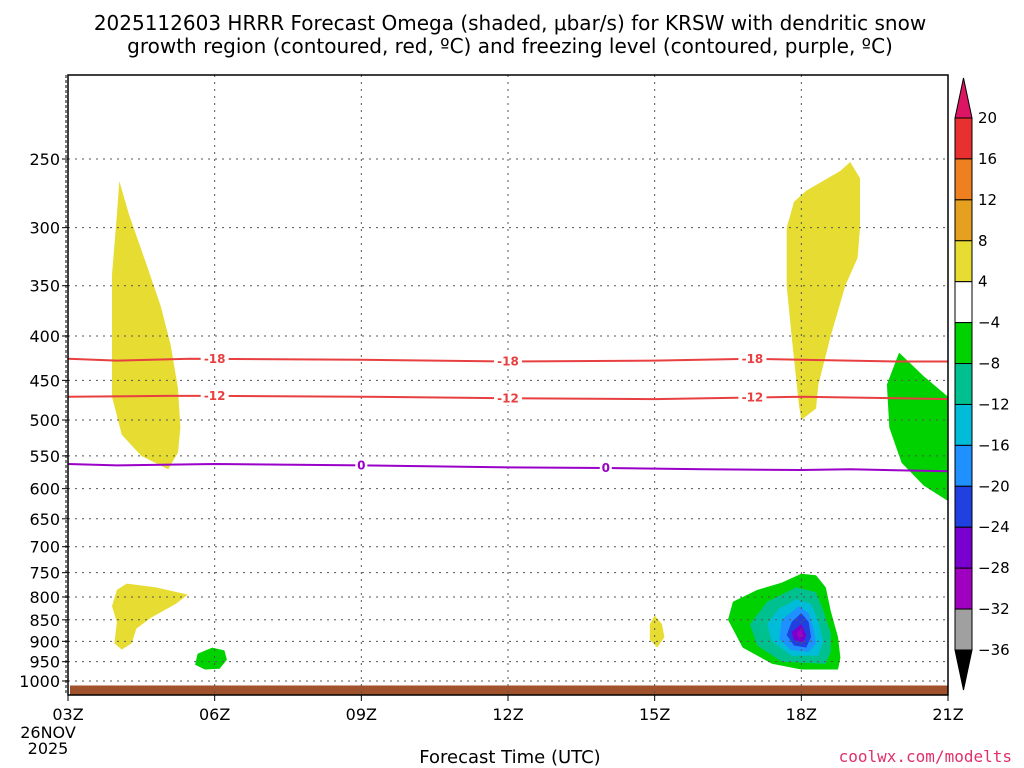 The image size is (1024, 768). Describe the element at coordinates (654, 714) in the screenshot. I see `x-tick-label: 15Z` at that location.